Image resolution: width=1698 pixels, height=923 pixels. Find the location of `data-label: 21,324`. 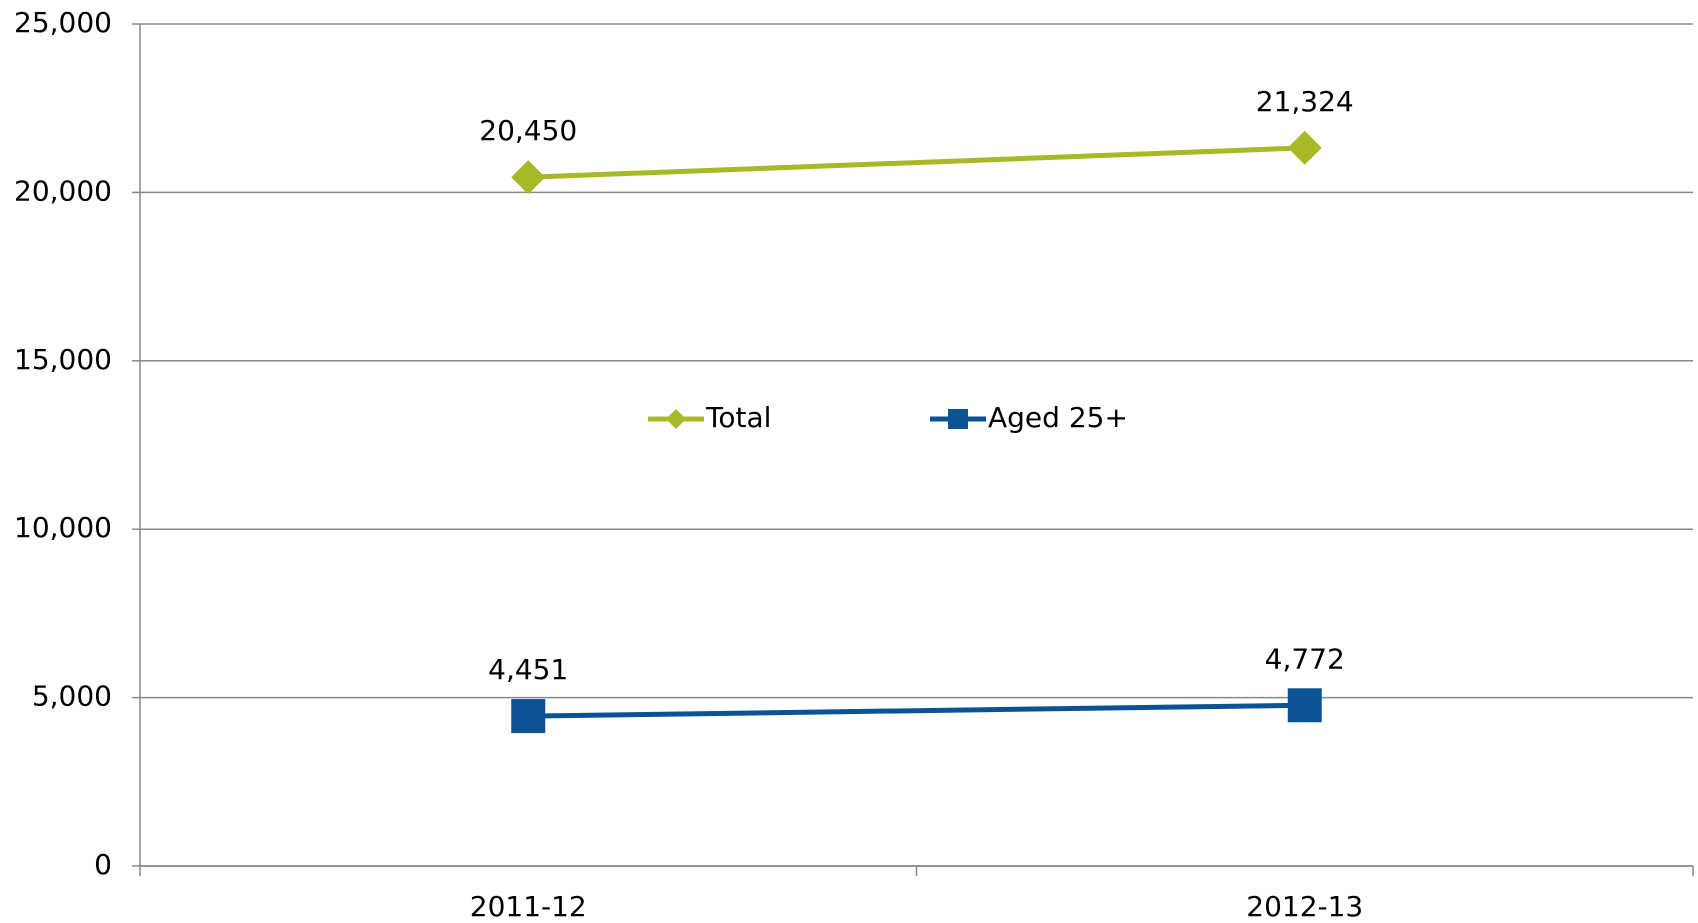

data-label: 21,324 is located at coordinates (1305, 101).